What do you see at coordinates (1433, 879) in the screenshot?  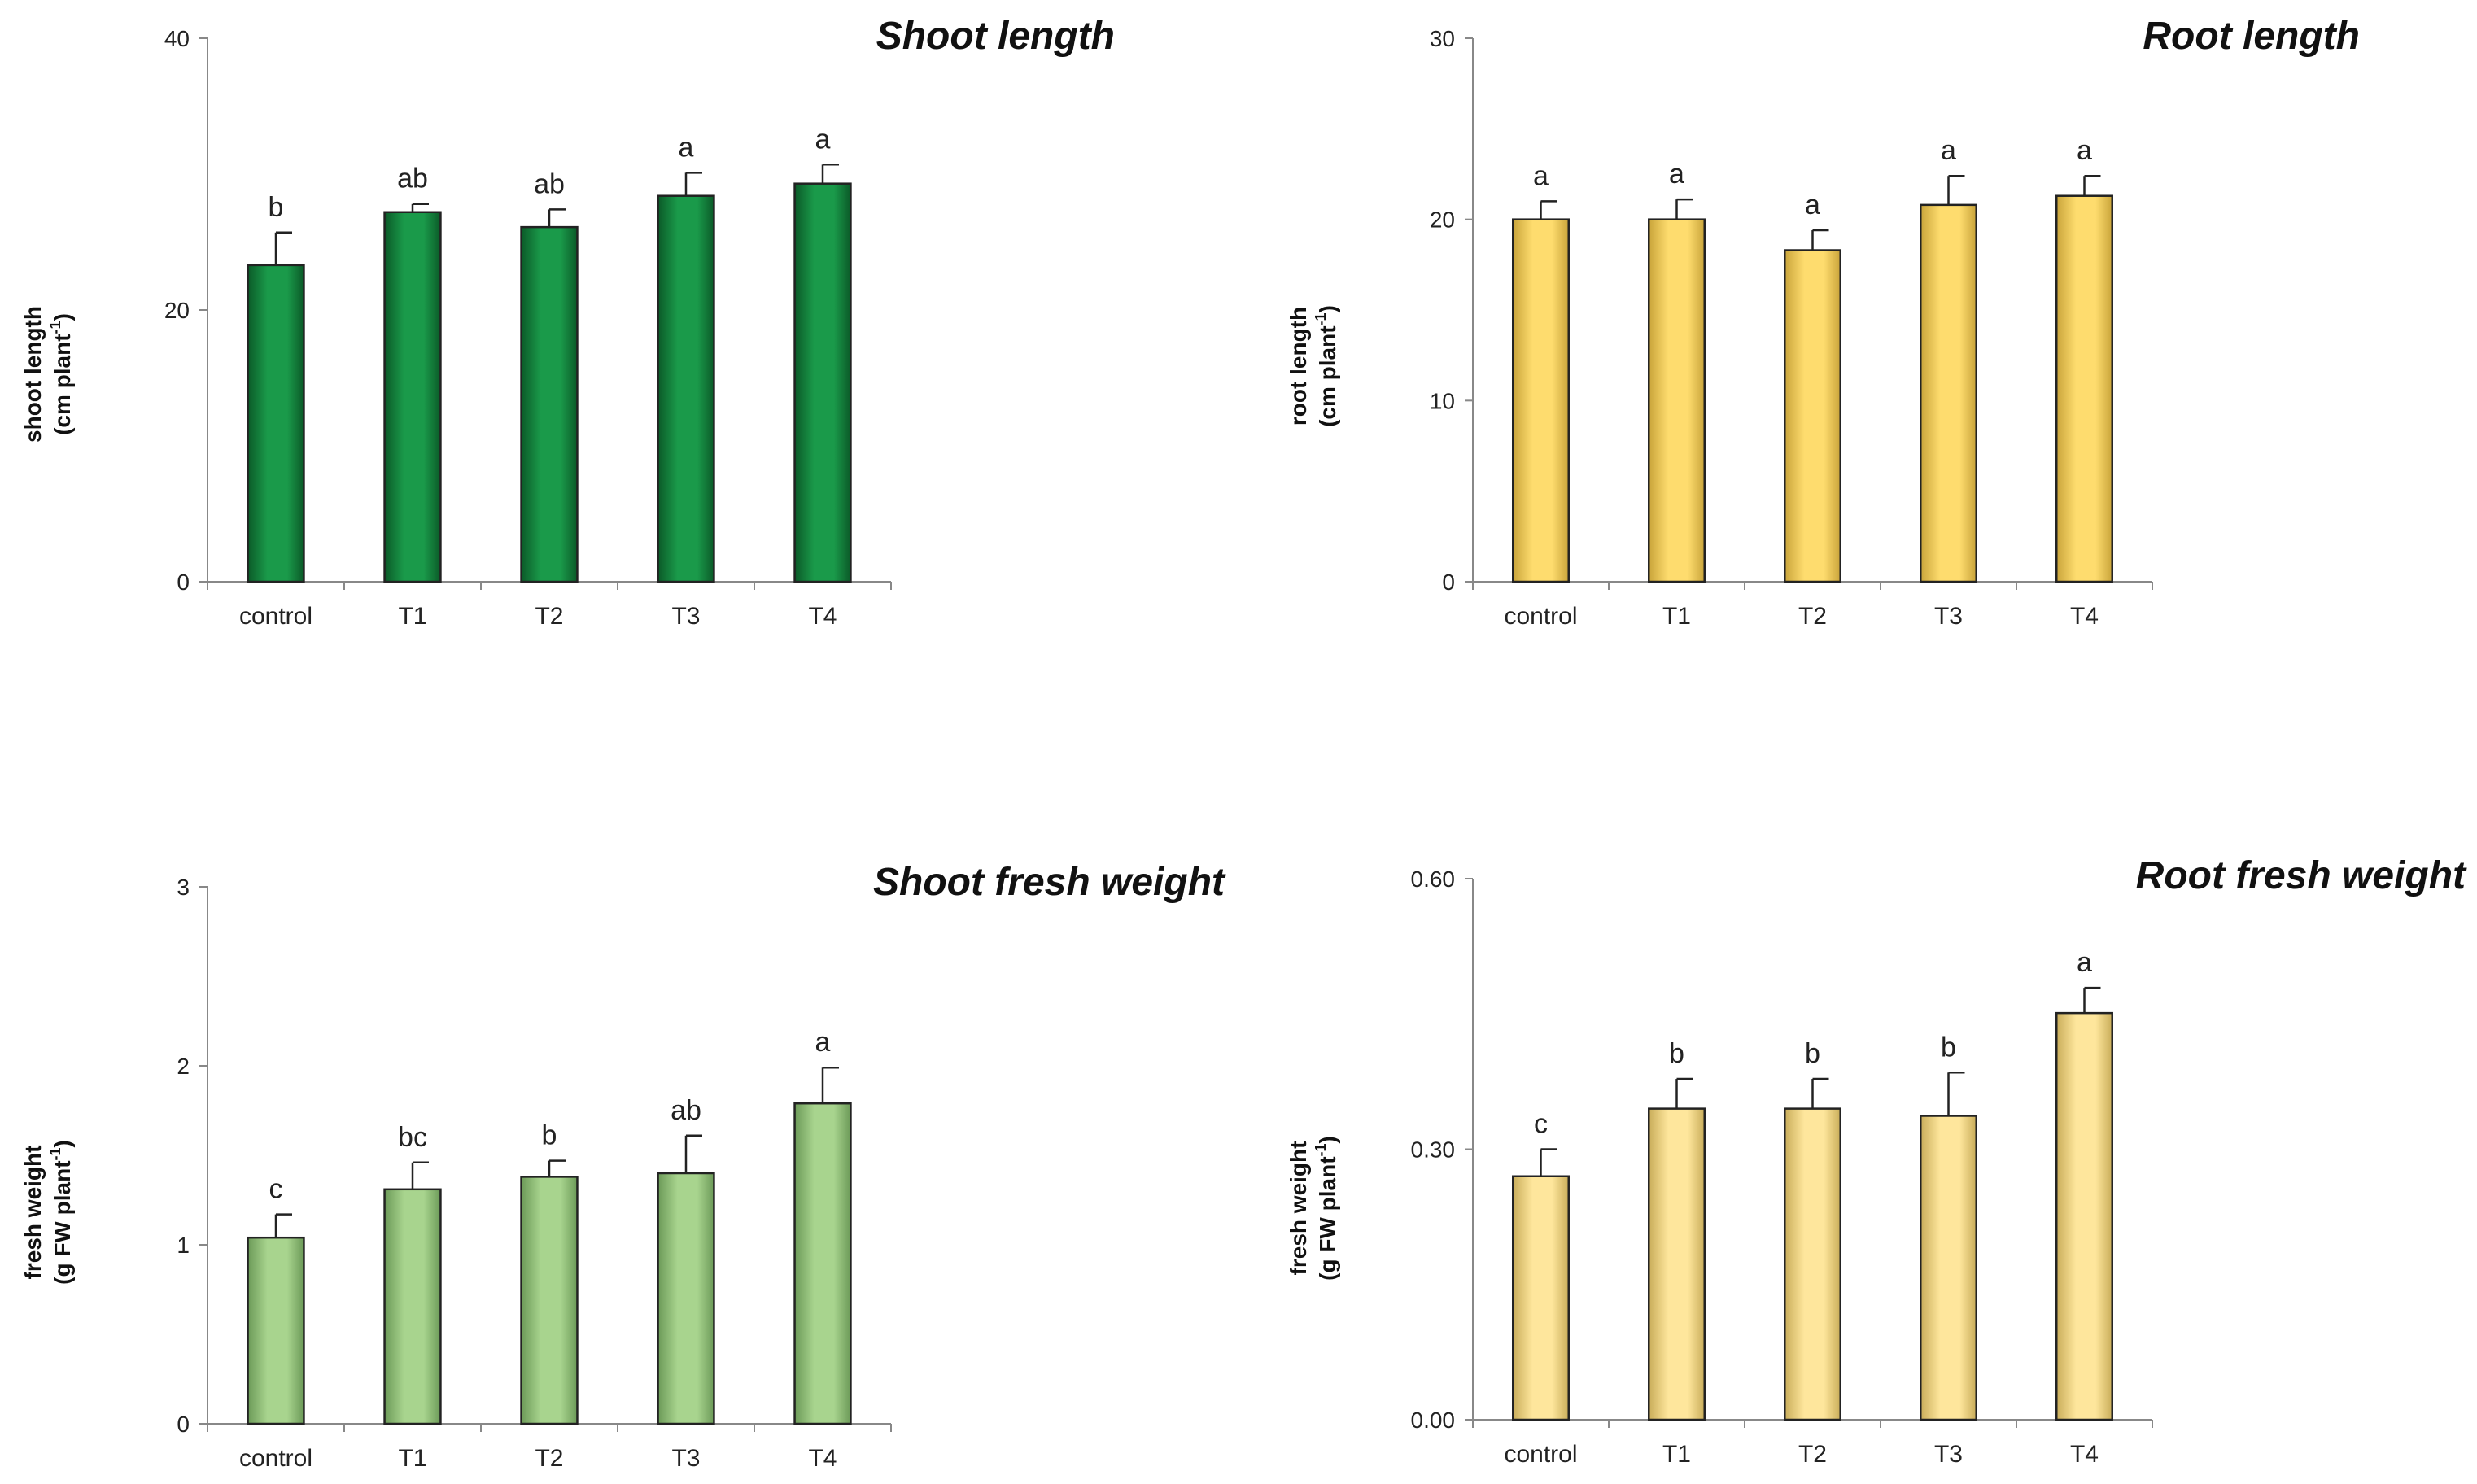 I see `y-tick-label: 0.60` at bounding box center [1433, 879].